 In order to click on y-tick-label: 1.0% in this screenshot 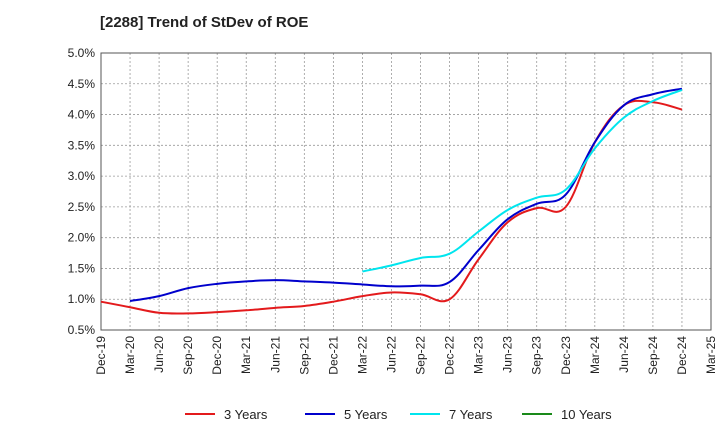, I will do `click(82, 299)`.